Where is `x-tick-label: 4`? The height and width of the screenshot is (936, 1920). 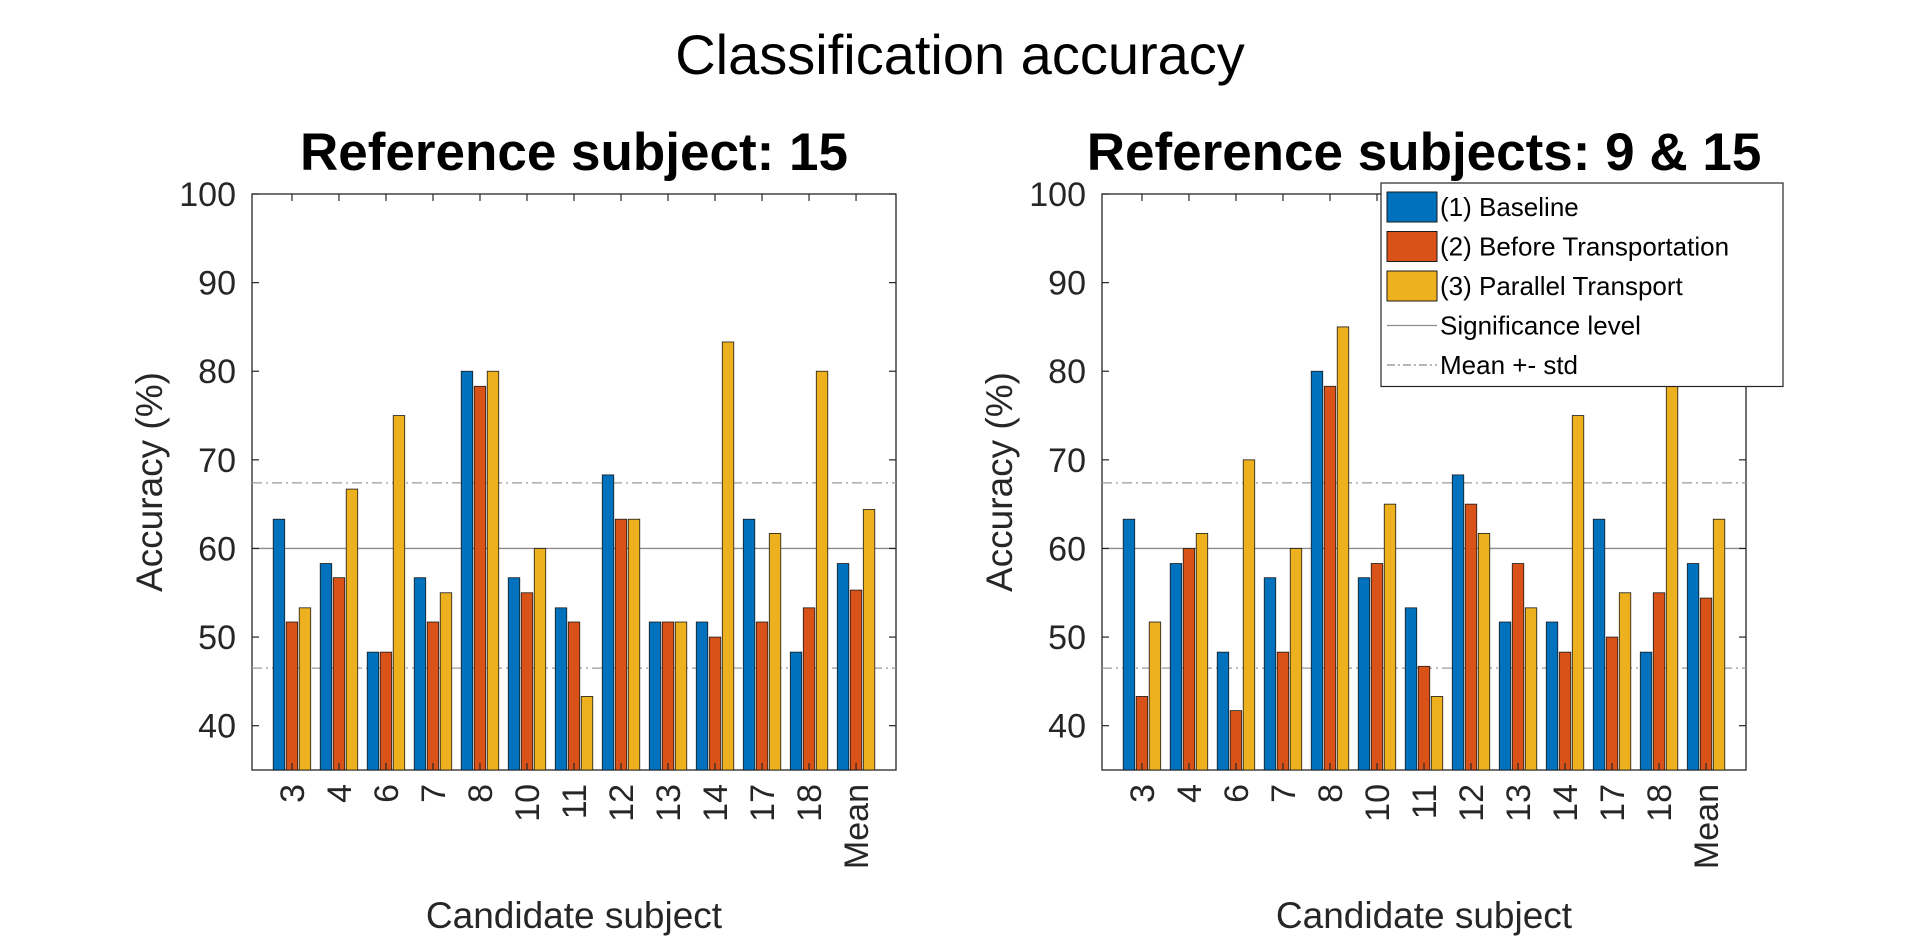 x-tick-label: 4 is located at coordinates (340, 793).